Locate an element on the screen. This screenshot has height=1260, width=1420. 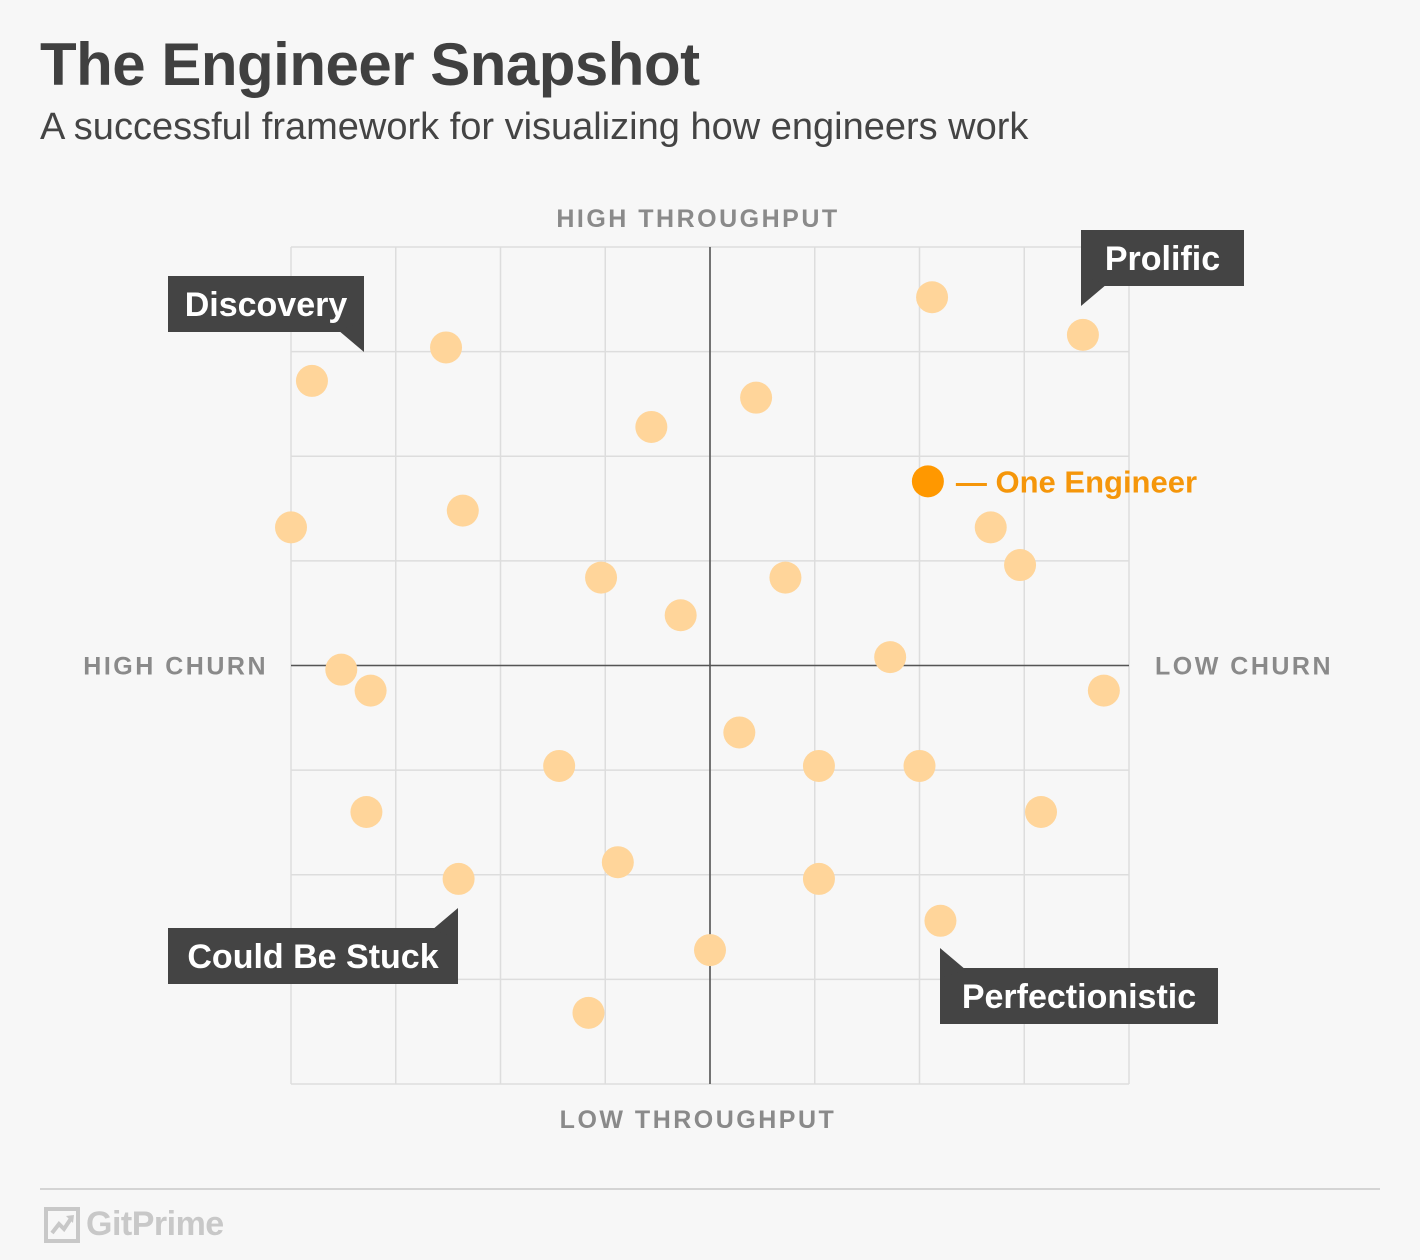
brand-logo: GitPrime is located at coordinates (134, 1224).